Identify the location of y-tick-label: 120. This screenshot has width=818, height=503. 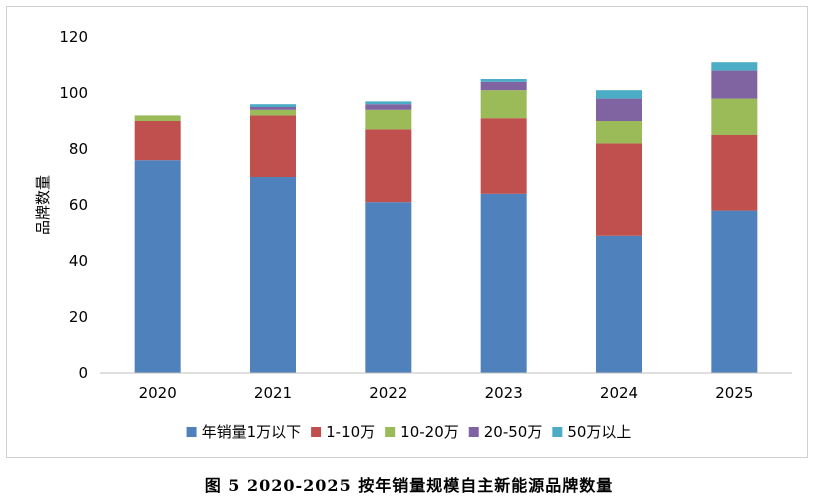
(73, 37).